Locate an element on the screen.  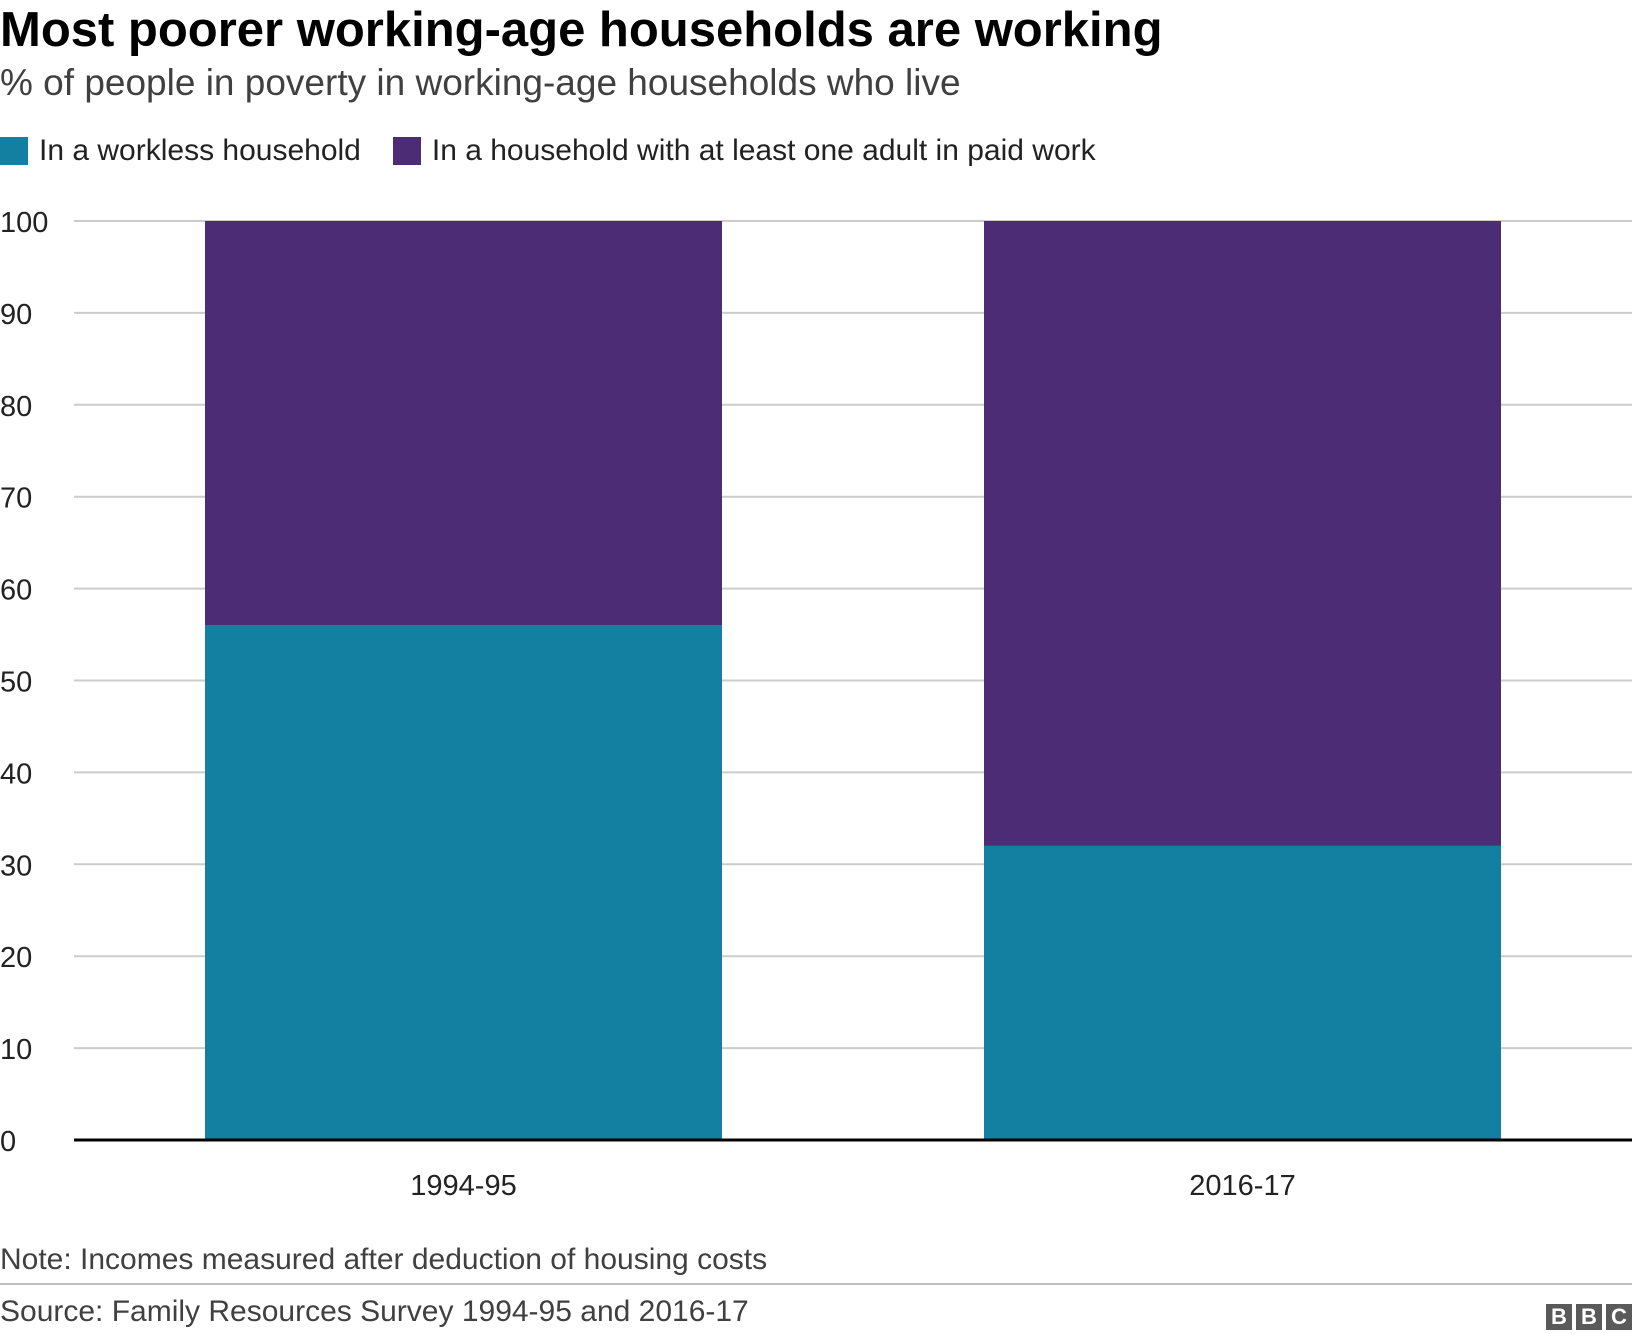
x-tick-label: 1994-95 is located at coordinates (463, 1186).